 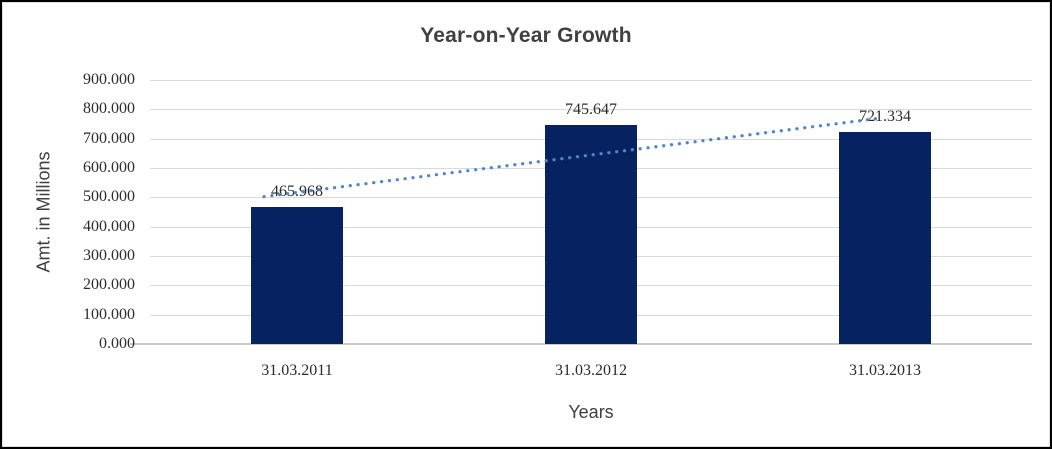 I want to click on y-tick-label: 400.000, so click(x=109, y=226).